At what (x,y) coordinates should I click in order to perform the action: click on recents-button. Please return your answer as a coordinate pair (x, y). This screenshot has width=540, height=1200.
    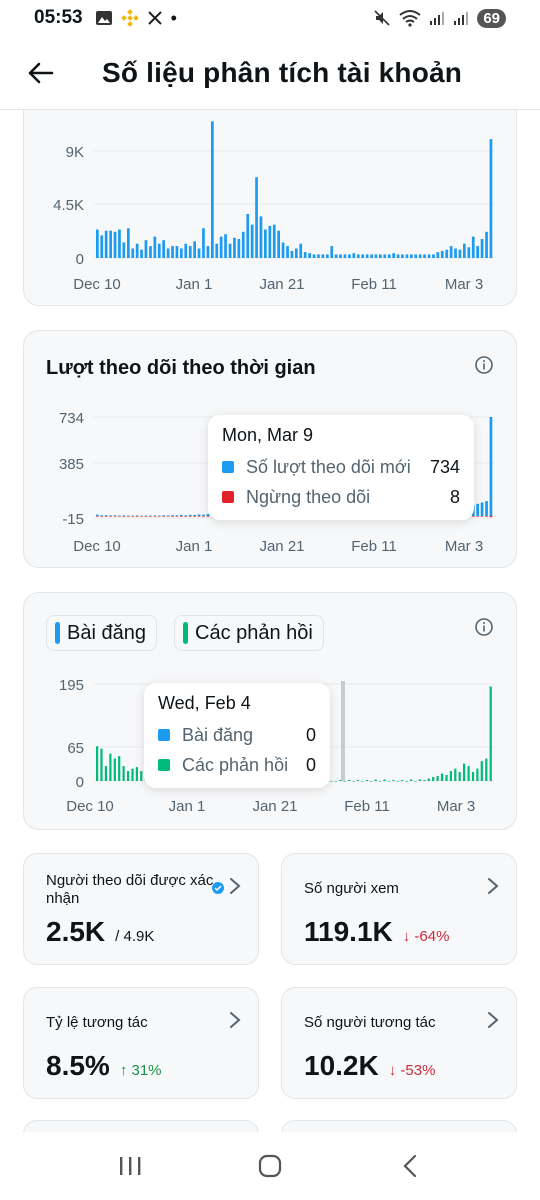
    Looking at the image, I should click on (130, 1166).